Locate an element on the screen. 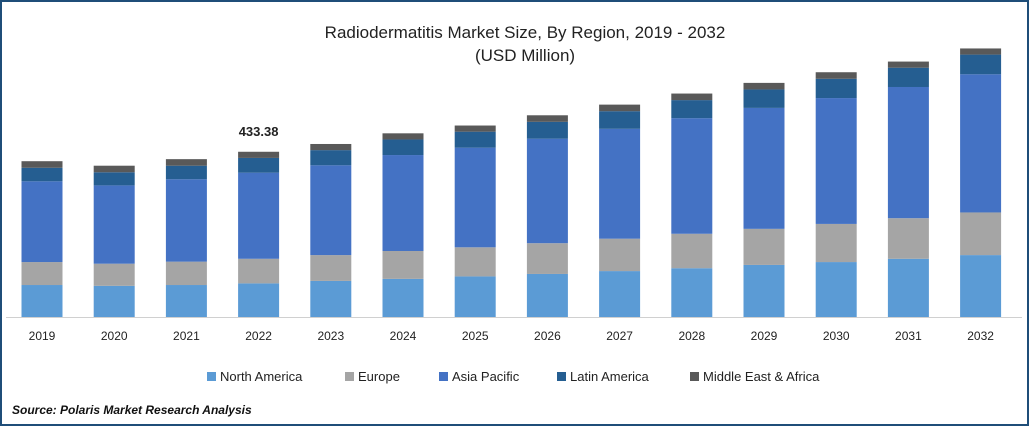  data-label-2022: 433.38 is located at coordinates (259, 131).